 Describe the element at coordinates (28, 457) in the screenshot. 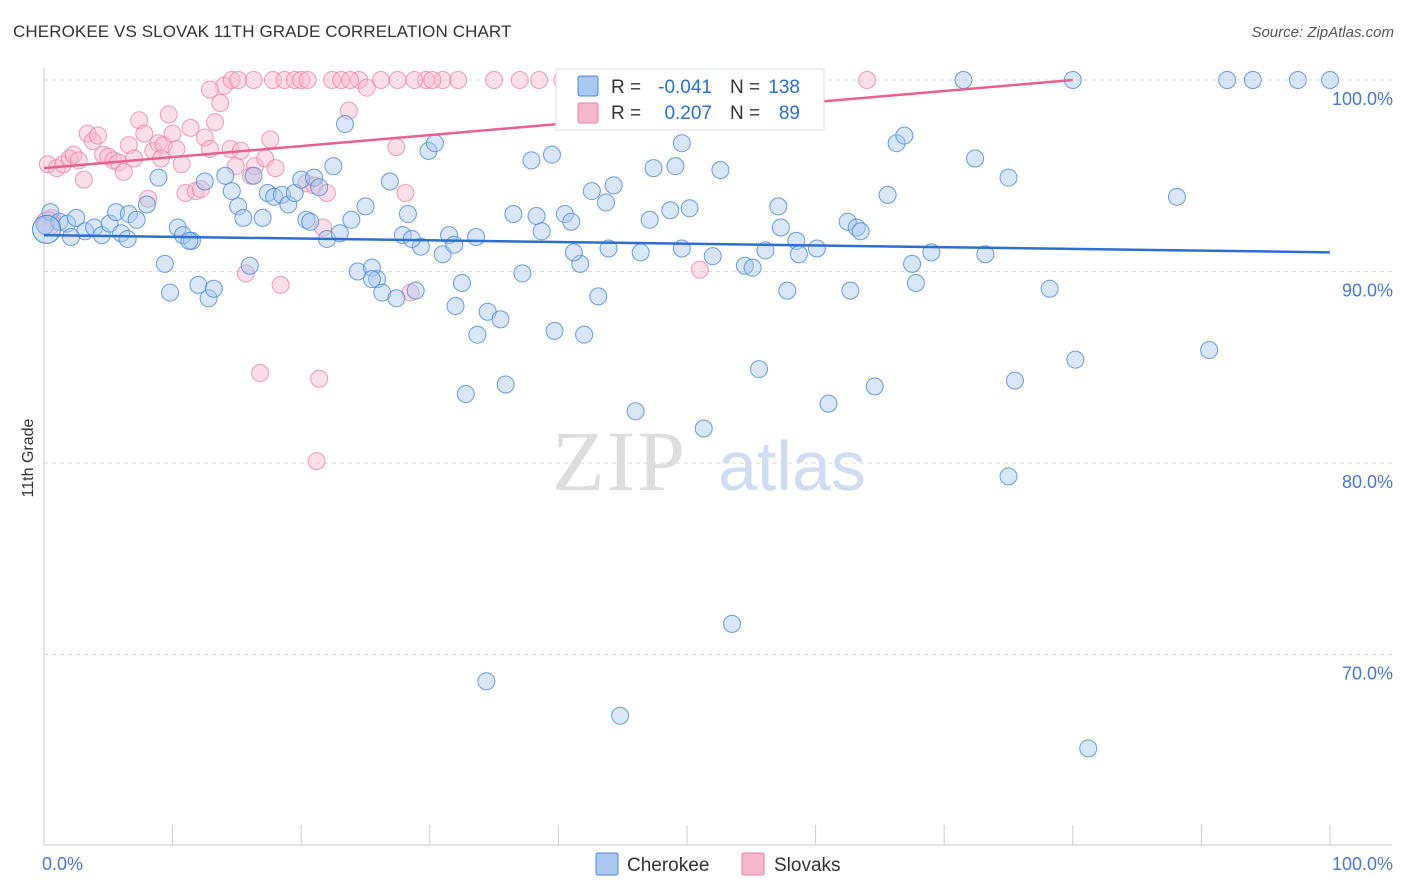

I see `y-axis-title: 11th Grade` at that location.